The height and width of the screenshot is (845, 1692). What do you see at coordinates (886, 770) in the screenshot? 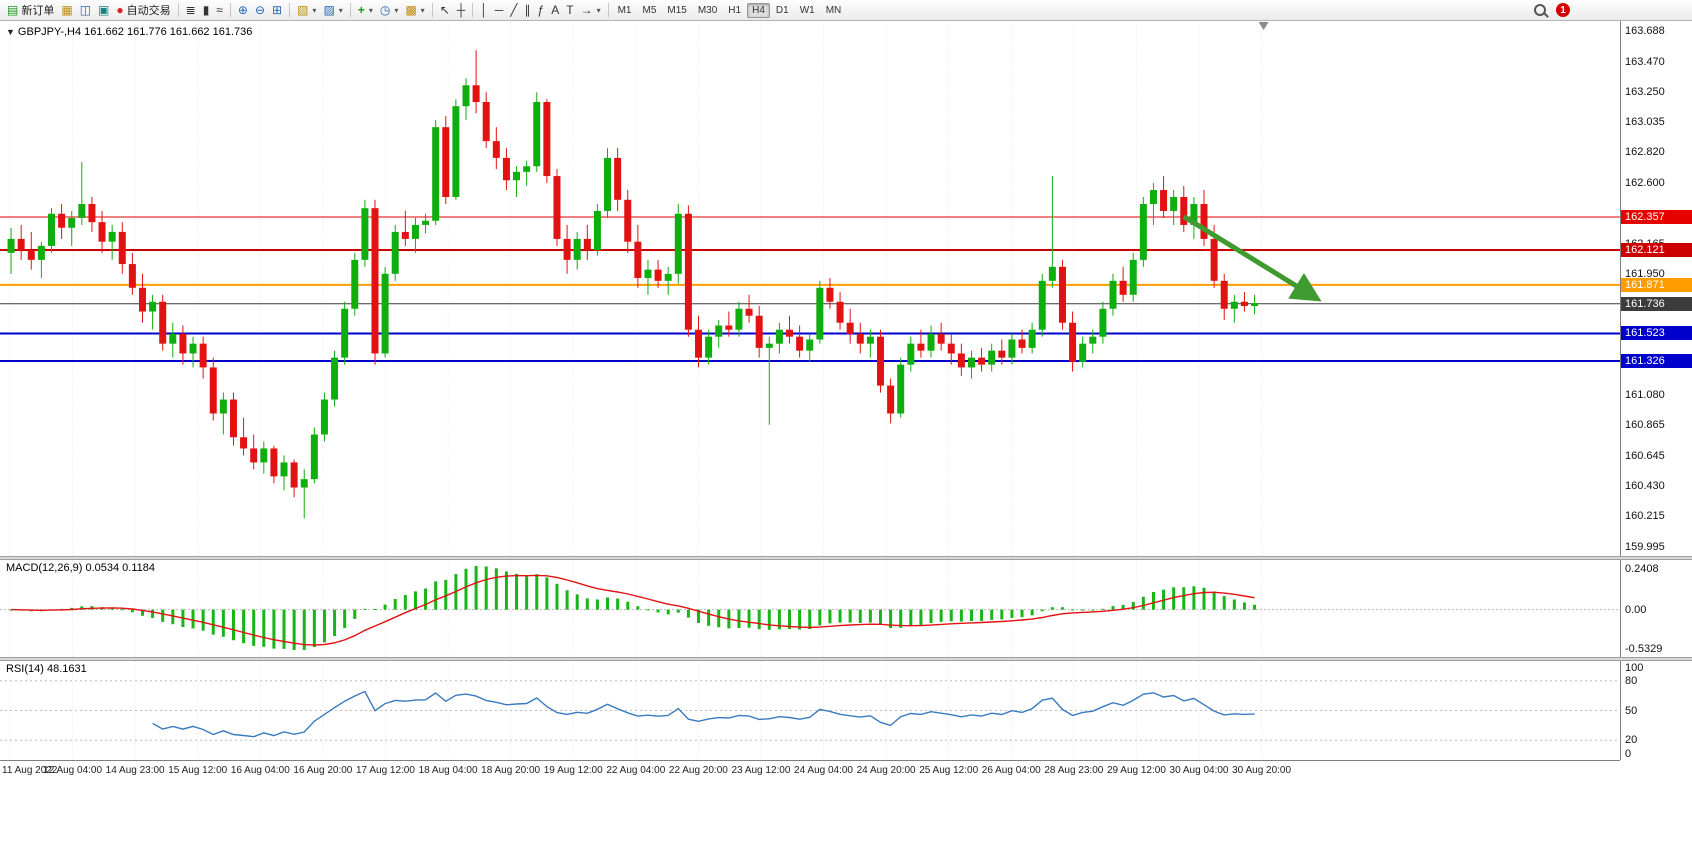
I see `time-axis-label: 24 Aug 20:00` at bounding box center [886, 770].